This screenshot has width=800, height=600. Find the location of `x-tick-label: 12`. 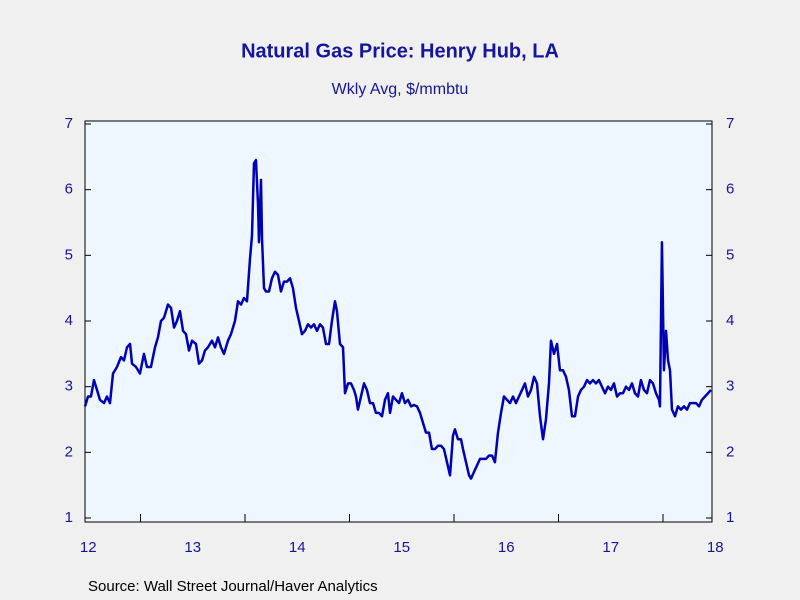

x-tick-label: 12 is located at coordinates (88, 547).